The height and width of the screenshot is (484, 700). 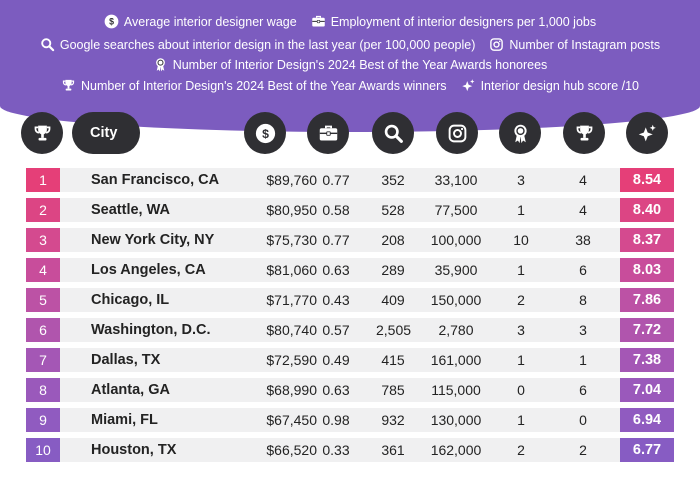 What do you see at coordinates (336, 210) in the screenshot?
I see `employment-value: 0.58` at bounding box center [336, 210].